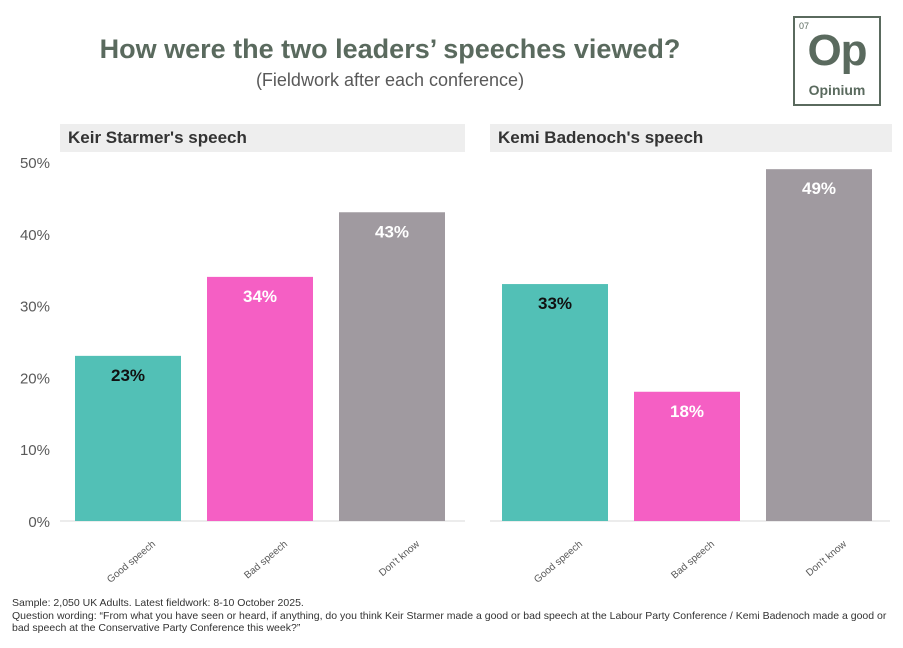 The image size is (903, 648). I want to click on y-tick-label: 30%, so click(35, 307).